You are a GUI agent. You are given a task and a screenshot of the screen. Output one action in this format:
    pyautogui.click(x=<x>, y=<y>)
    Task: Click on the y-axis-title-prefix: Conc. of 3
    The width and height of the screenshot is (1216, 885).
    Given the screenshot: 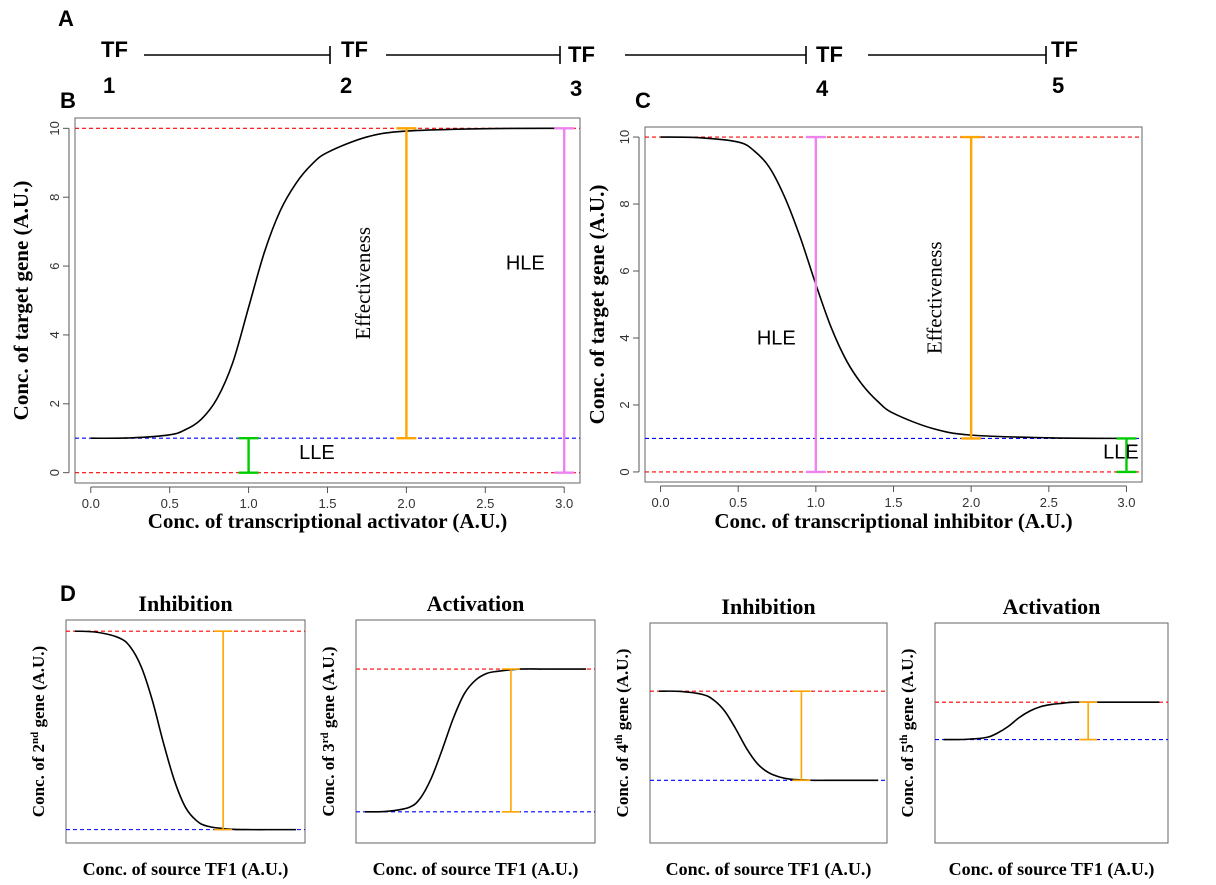 What is the action you would take?
    pyautogui.click(x=328, y=779)
    